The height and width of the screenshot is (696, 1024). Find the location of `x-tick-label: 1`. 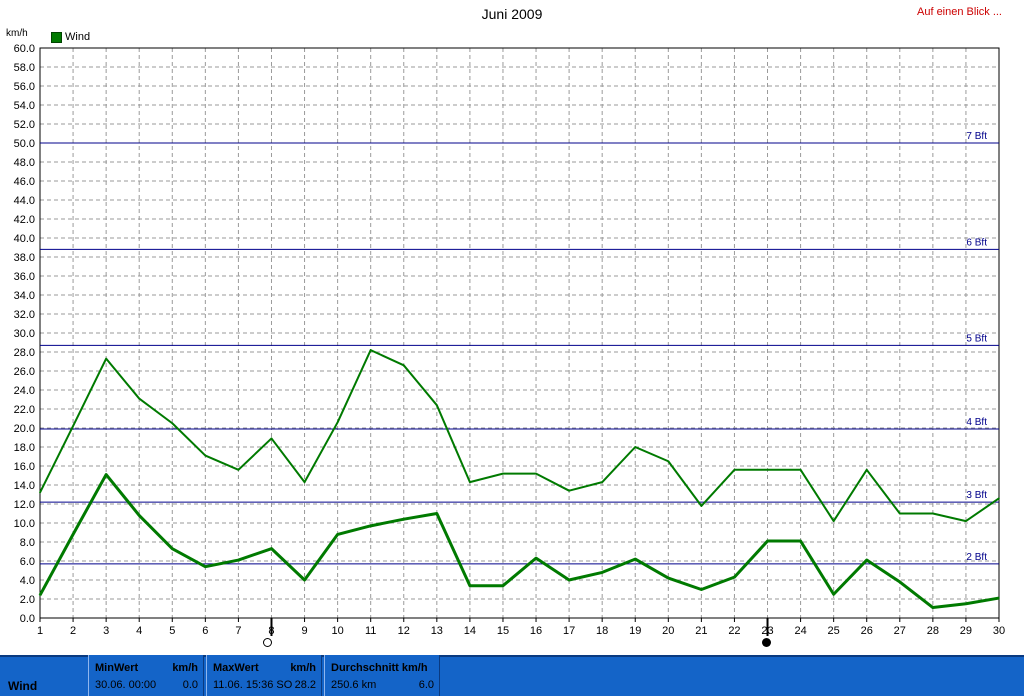

x-tick-label: 1 is located at coordinates (40, 631).